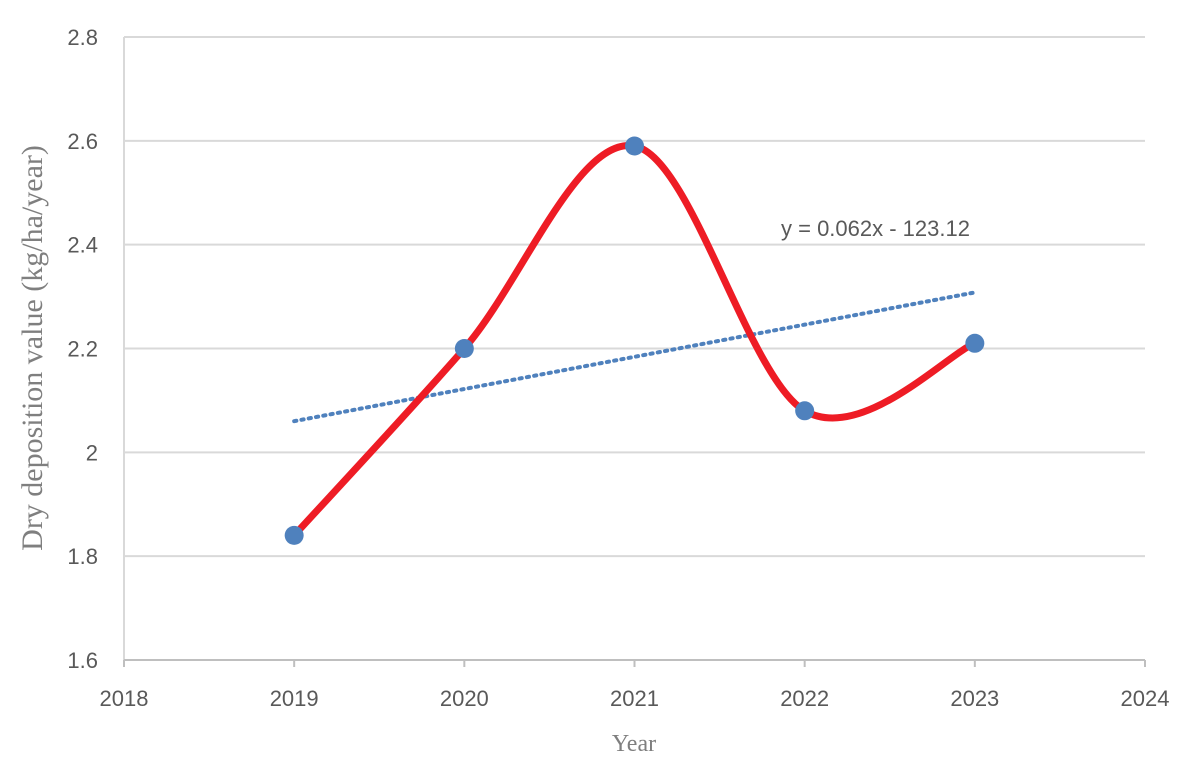 The height and width of the screenshot is (776, 1200). What do you see at coordinates (875, 228) in the screenshot?
I see `trendline-equation: y = 0.062x - 123.12` at bounding box center [875, 228].